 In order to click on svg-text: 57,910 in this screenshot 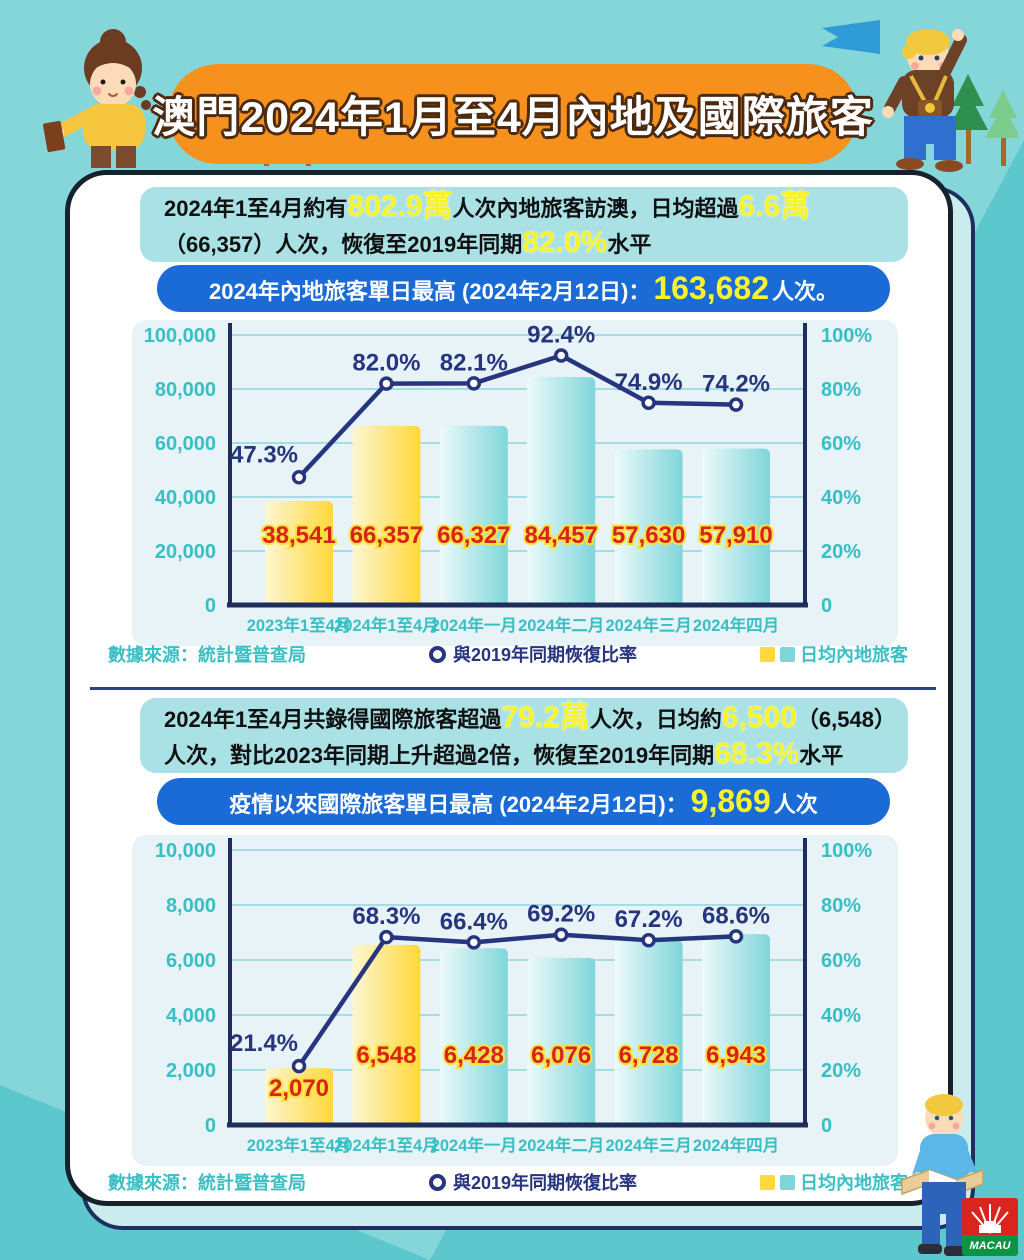, I will do `click(735, 535)`.